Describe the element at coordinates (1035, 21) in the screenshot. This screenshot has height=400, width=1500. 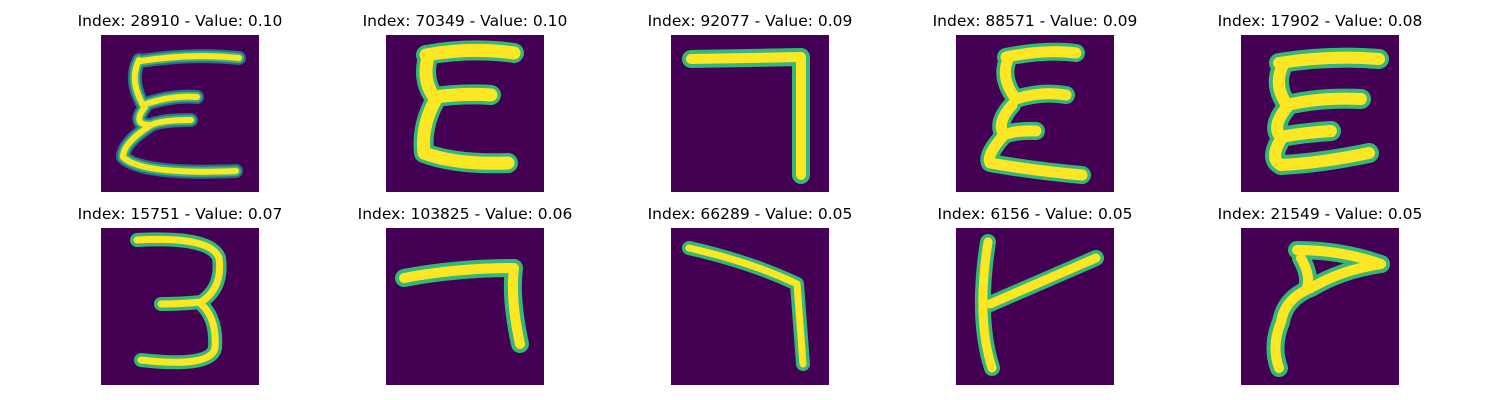
I see `panel-title: Index: 88571 - Value: 0.09` at that location.